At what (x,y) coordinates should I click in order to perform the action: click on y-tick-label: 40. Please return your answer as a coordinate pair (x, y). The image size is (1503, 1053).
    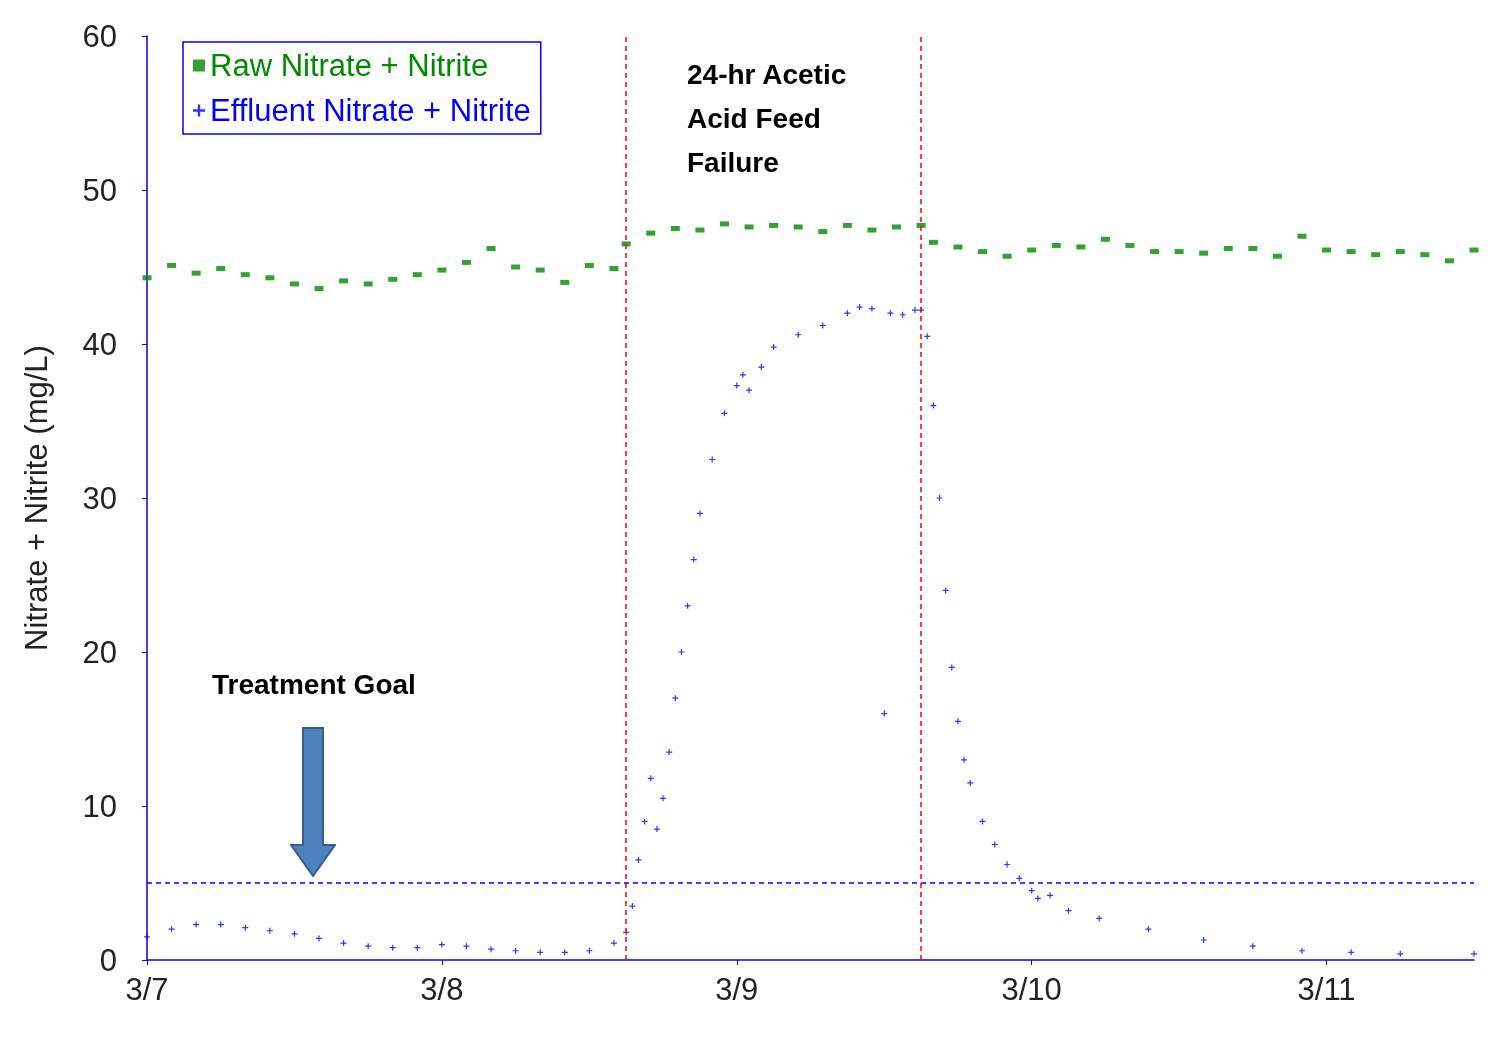
    Looking at the image, I should click on (99, 344).